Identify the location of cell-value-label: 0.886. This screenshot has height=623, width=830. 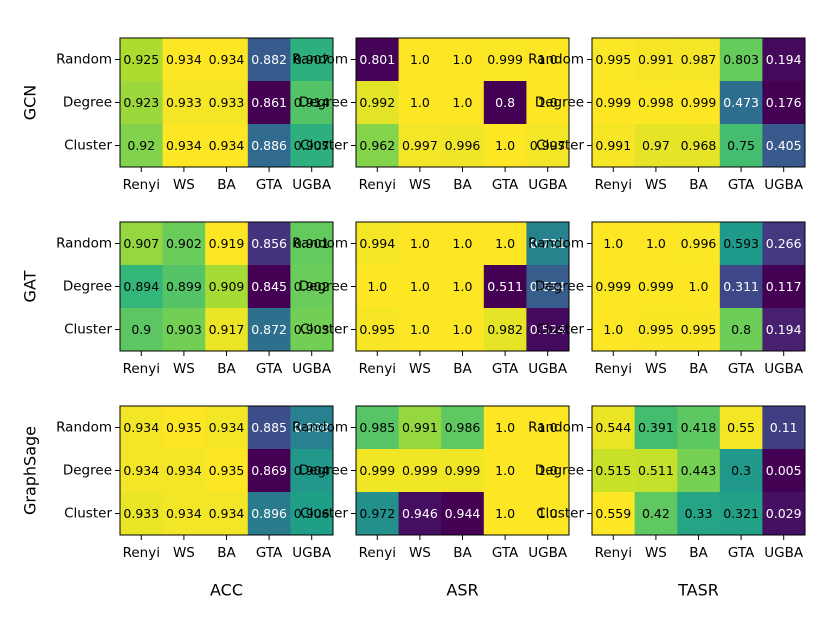
(269, 145).